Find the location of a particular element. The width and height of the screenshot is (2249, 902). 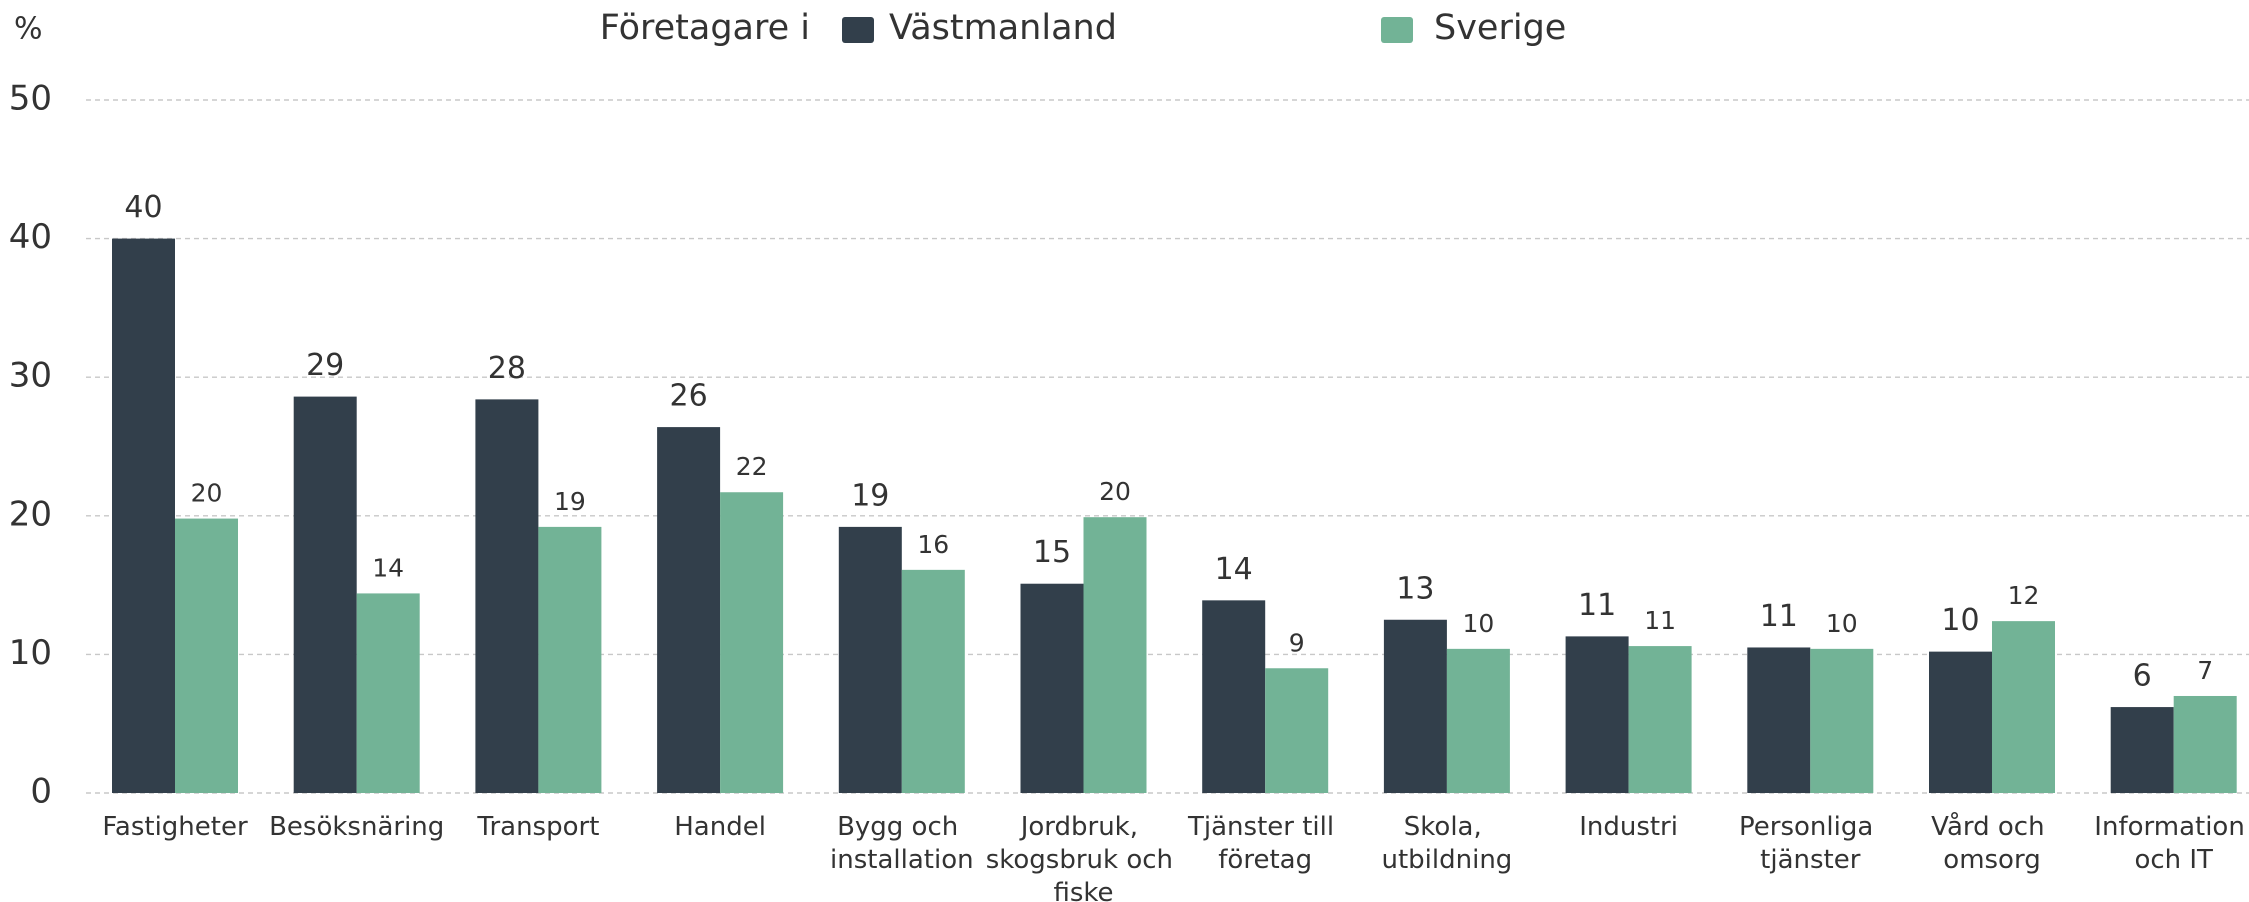

x-tick-label: Bygg och installation is located at coordinates (902, 843).